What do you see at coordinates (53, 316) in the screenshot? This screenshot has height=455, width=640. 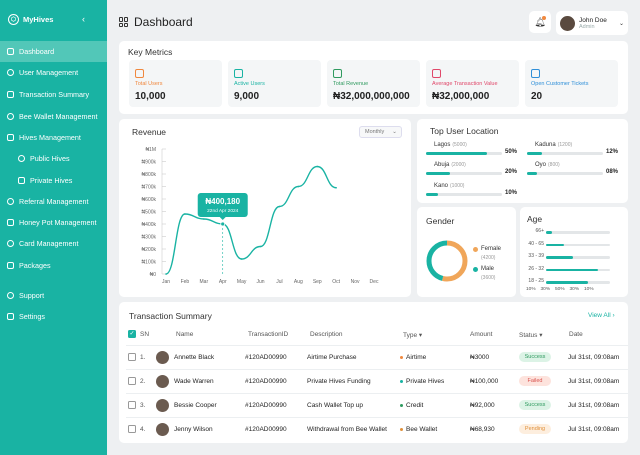 I see `sidebar-item-settings: Settings` at bounding box center [53, 316].